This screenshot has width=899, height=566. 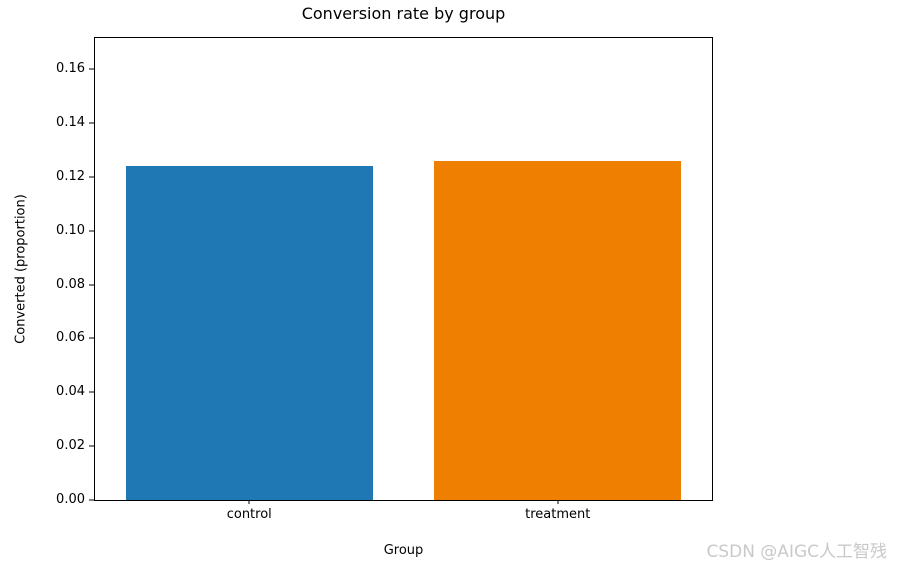 What do you see at coordinates (558, 514) in the screenshot?
I see `x-tick-label: treatment` at bounding box center [558, 514].